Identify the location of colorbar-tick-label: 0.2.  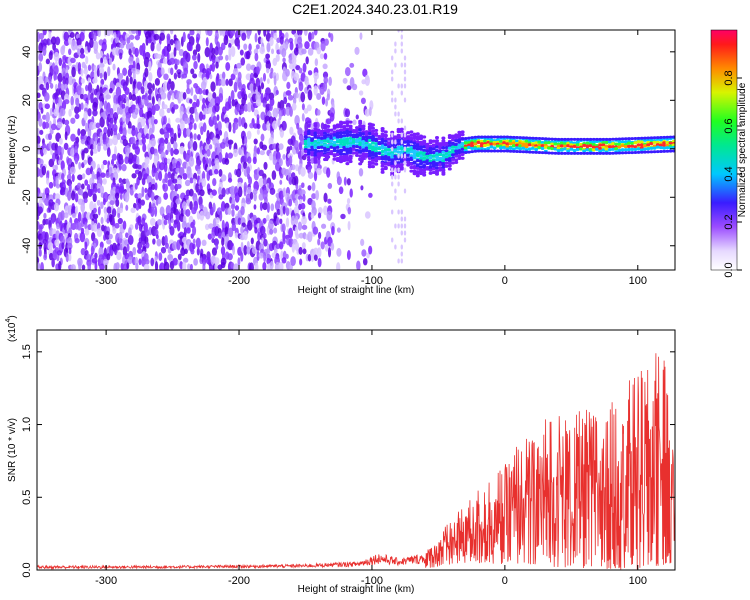
(729, 221).